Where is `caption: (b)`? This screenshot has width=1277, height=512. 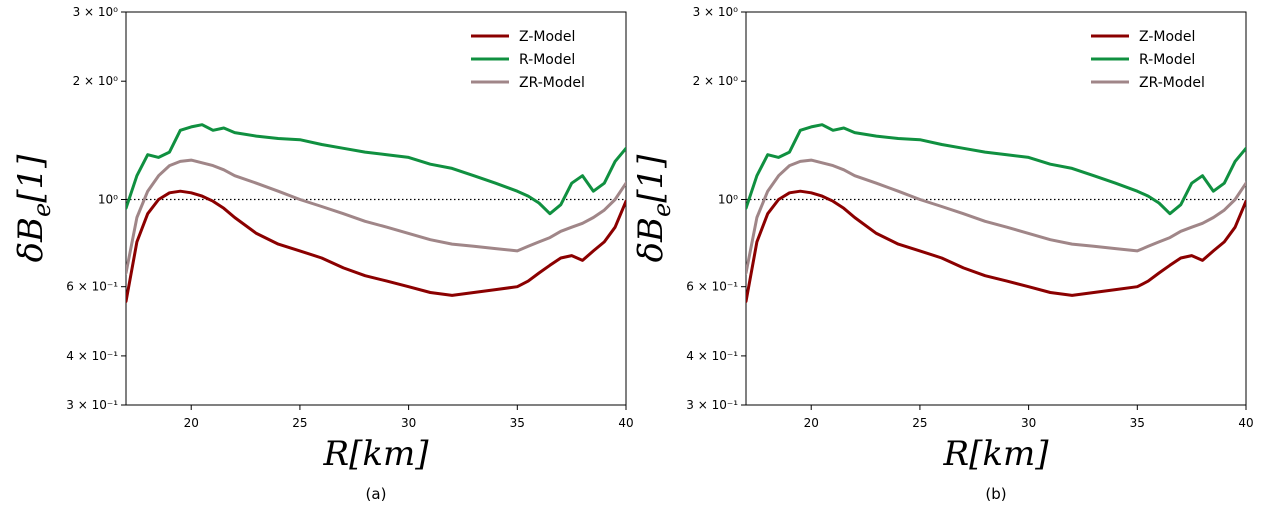
caption: (b) is located at coordinates (995, 494).